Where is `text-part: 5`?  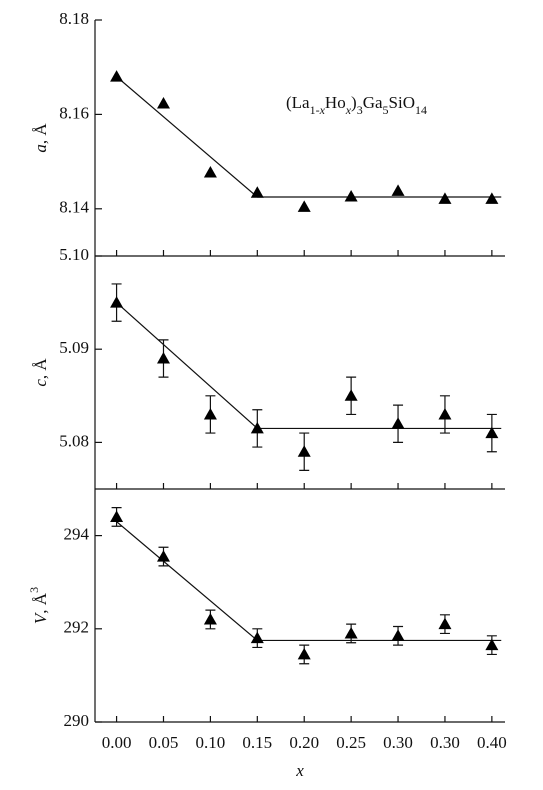 text-part: 5 is located at coordinates (386, 110).